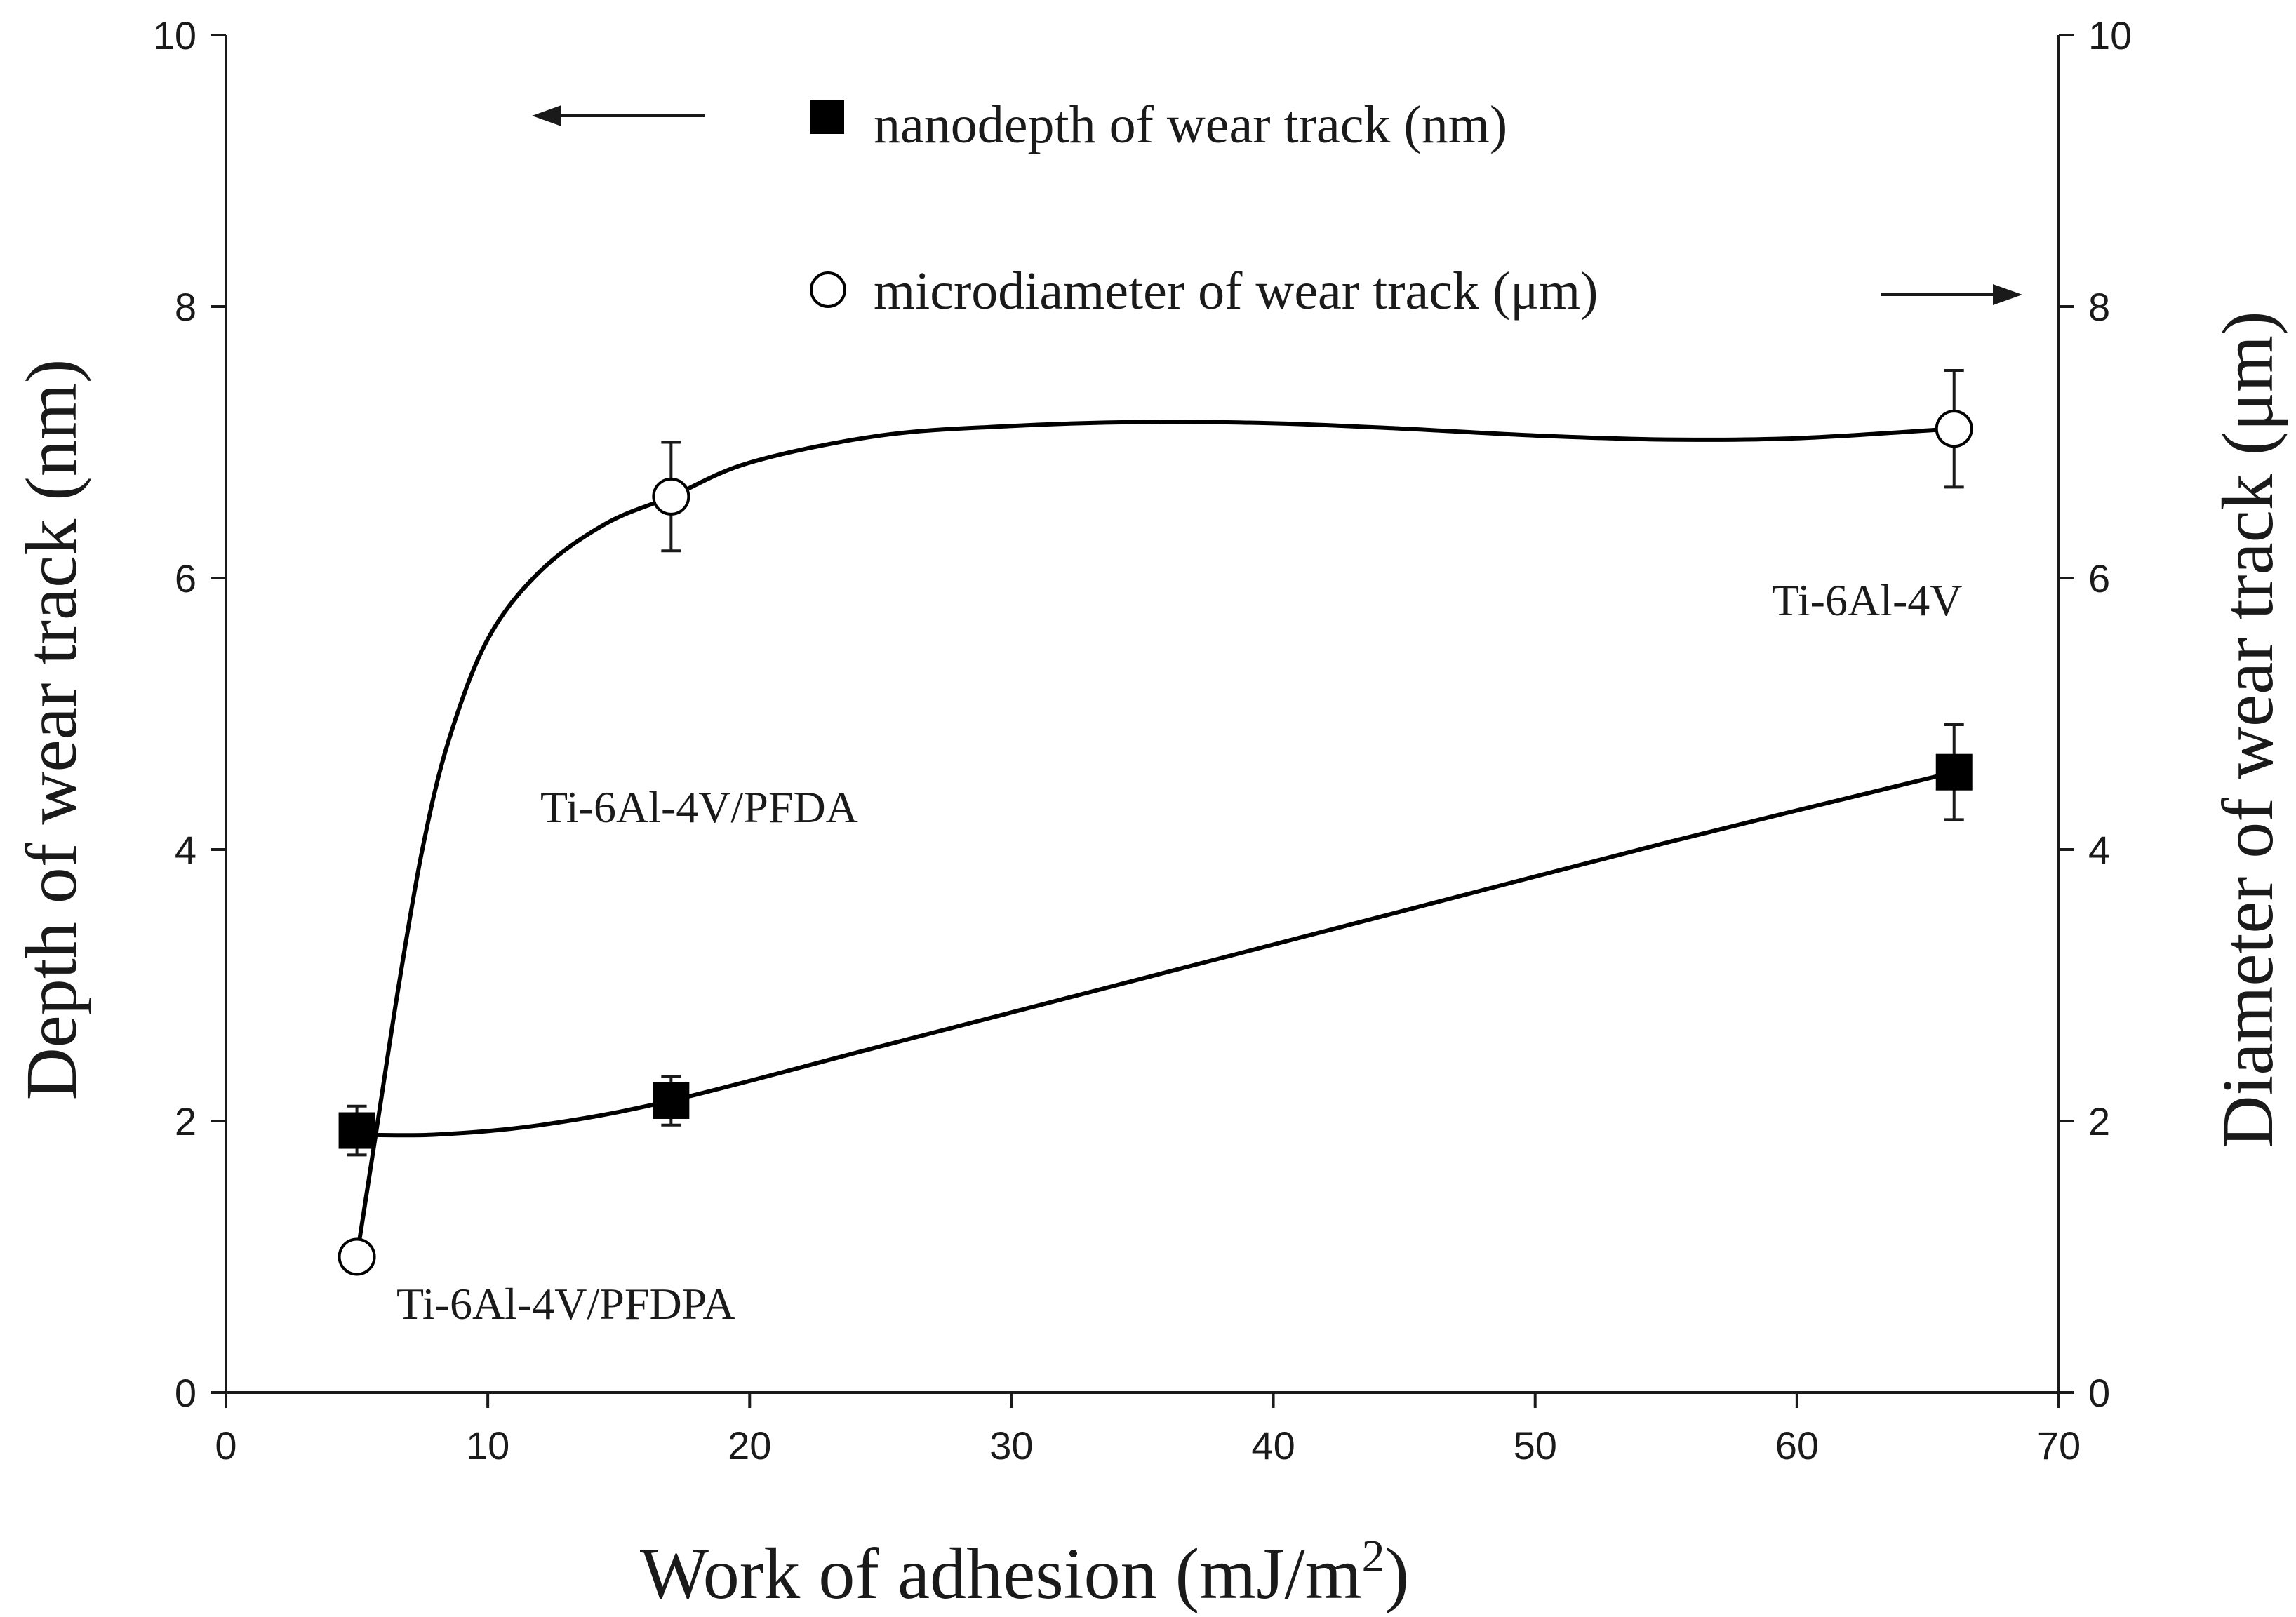 Image resolution: width=2296 pixels, height=1617 pixels. Describe the element at coordinates (2099, 1121) in the screenshot. I see `y-tick-label-right: 2` at that location.